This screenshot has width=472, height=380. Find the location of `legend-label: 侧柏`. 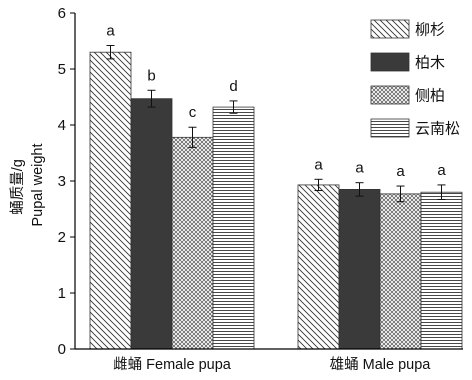

legend-label: 侧柏 is located at coordinates (430, 96).